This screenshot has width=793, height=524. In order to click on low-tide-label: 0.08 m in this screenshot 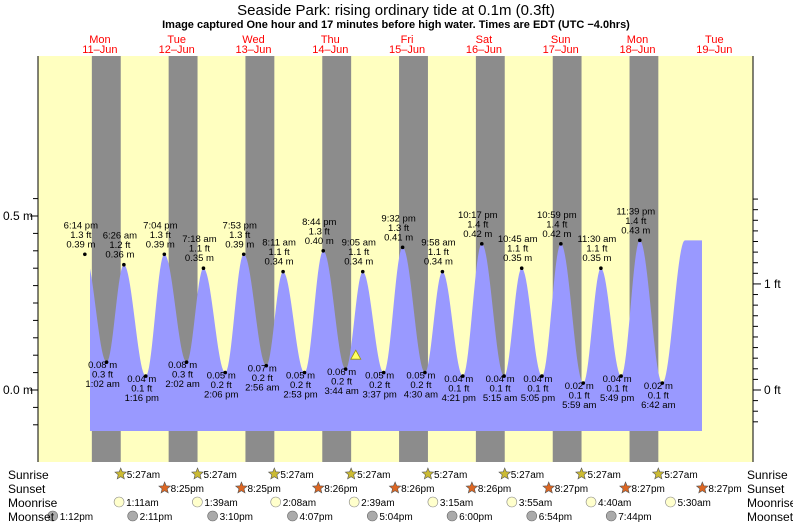, I will do `click(182, 365)`.